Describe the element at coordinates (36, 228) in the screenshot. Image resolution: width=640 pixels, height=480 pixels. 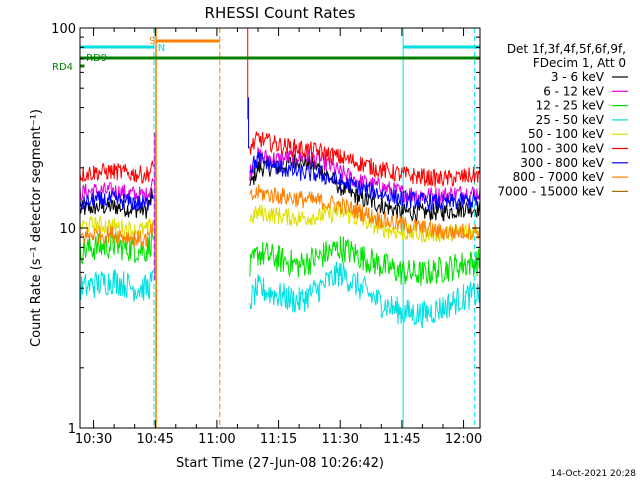
I see `y-axis-label: Count Rate (s⁻¹ detector segment⁻¹)` at that location.